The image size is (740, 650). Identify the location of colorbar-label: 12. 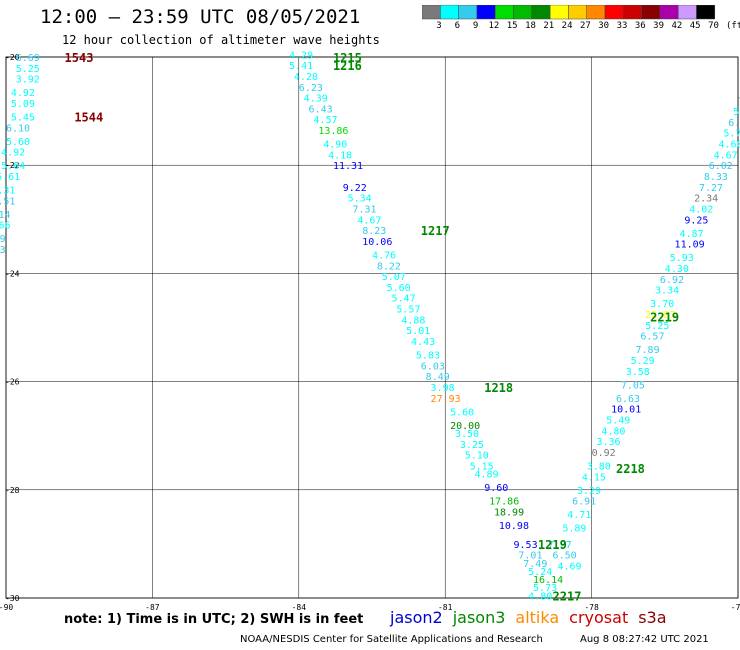
(494, 26).